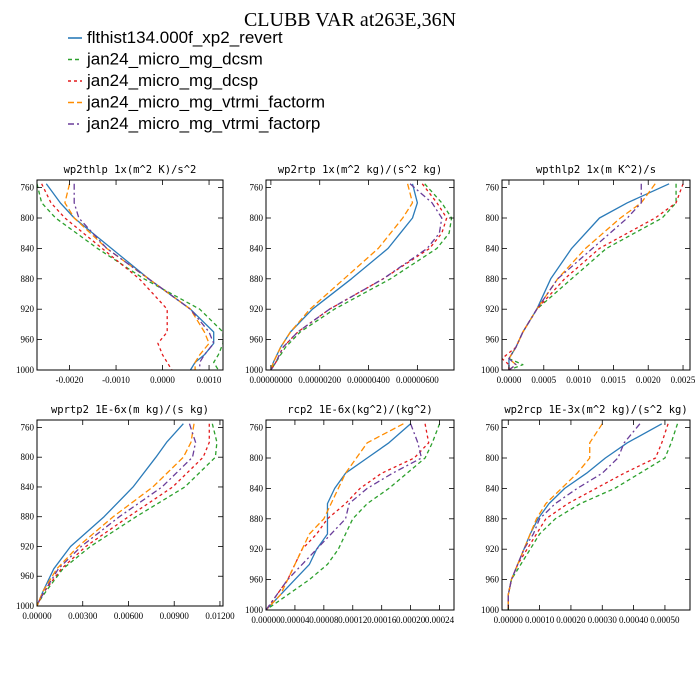  I want to click on x-tick-label: 0.00040, so click(634, 620).